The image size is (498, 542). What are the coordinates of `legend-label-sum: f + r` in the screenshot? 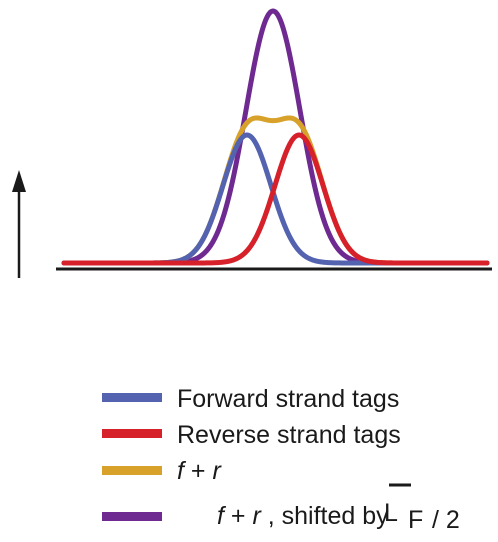 It's located at (199, 471).